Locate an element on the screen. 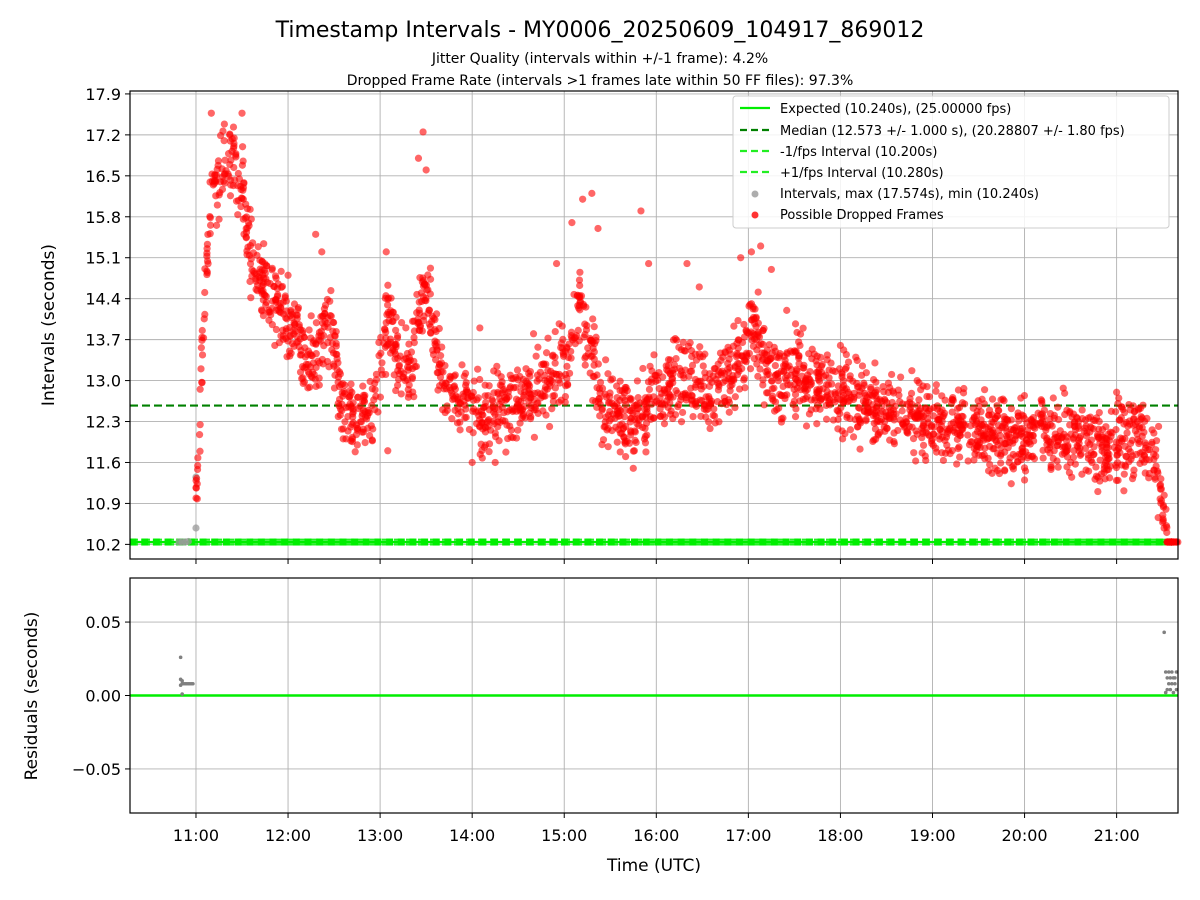 The image size is (1200, 900). x-tick-label: 19:00 is located at coordinates (932, 835).